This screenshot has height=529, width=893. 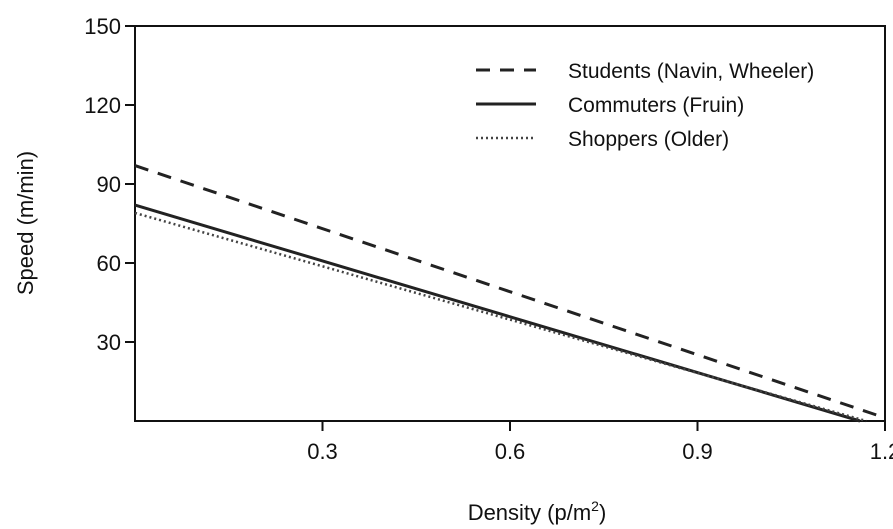 What do you see at coordinates (537, 511) in the screenshot?
I see `x-axis-title: Density (p/m2)` at bounding box center [537, 511].